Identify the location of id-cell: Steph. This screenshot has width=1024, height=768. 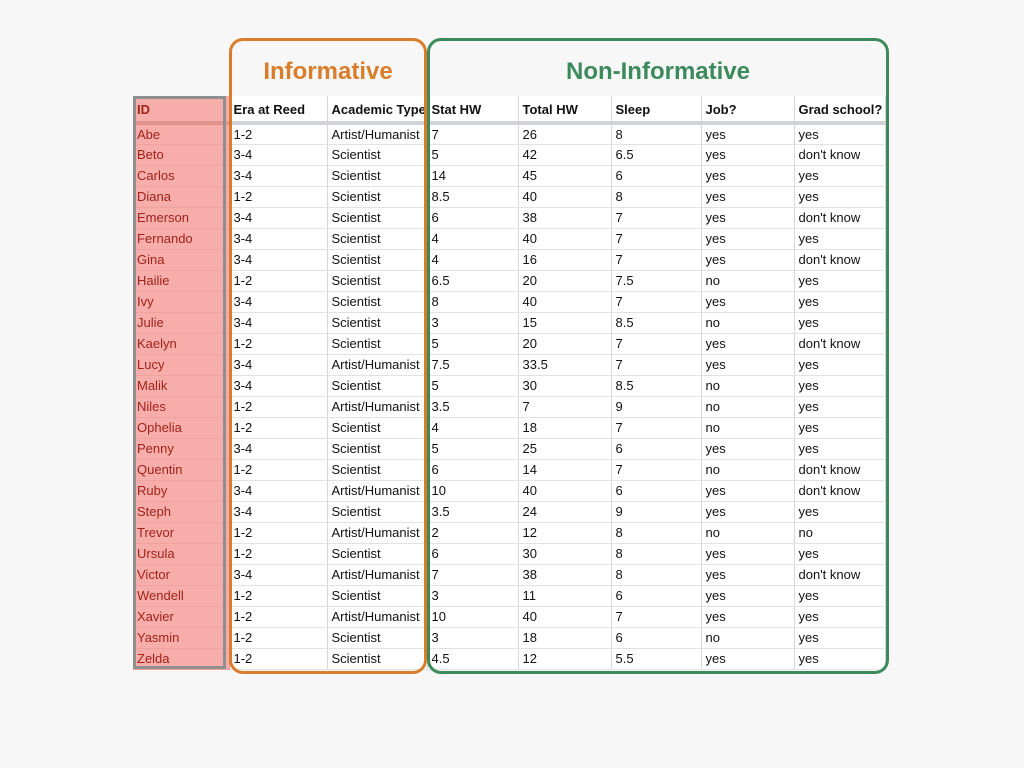
(181, 512).